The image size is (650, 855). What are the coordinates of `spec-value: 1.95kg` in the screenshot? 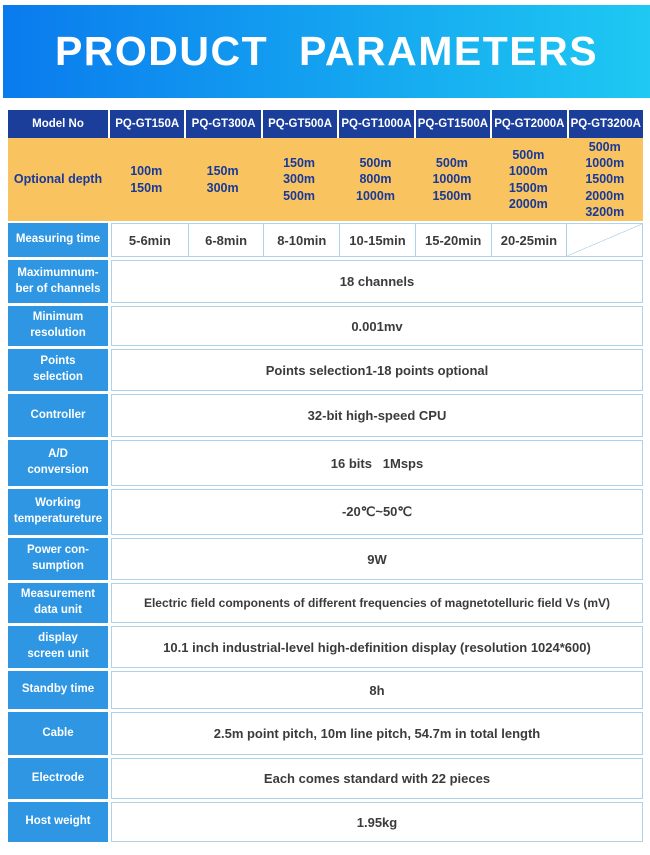 It's located at (377, 822).